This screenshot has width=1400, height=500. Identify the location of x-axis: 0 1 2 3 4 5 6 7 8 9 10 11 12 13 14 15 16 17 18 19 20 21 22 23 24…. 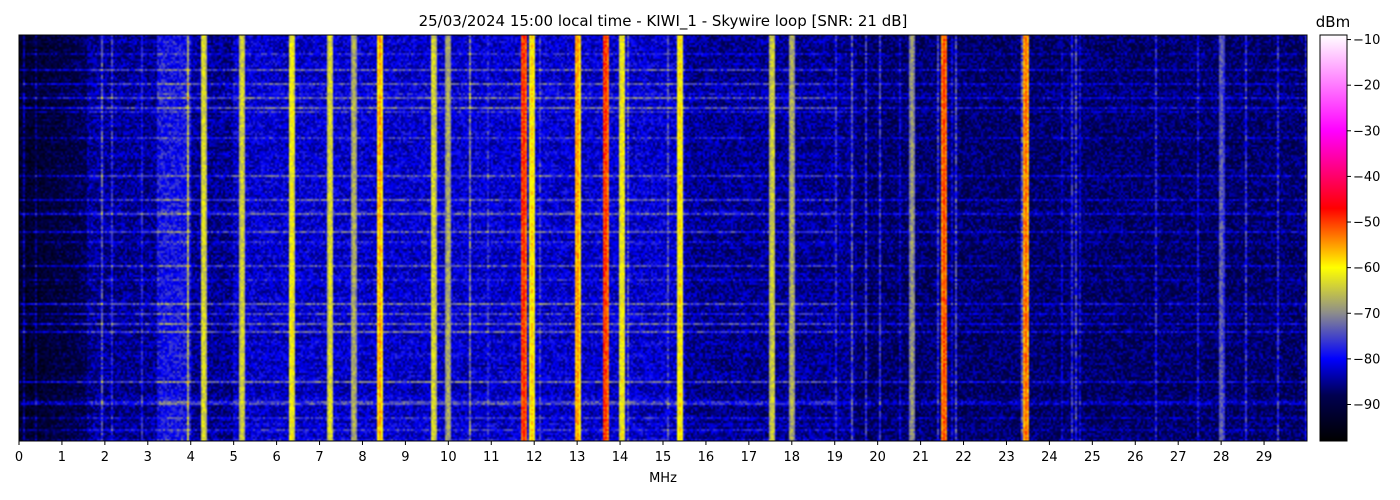
(643, 453).